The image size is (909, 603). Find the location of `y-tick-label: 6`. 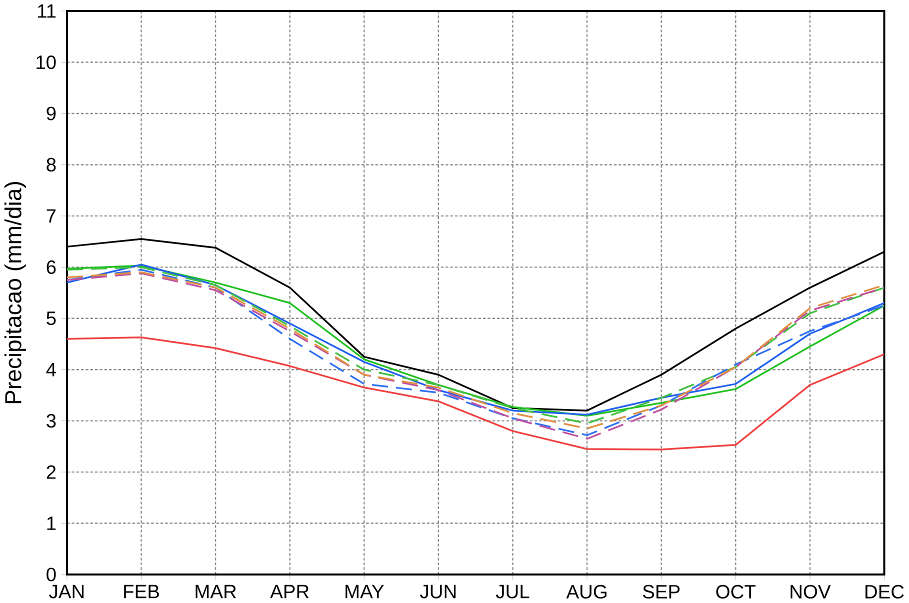

y-tick-label: 6 is located at coordinates (51, 267).